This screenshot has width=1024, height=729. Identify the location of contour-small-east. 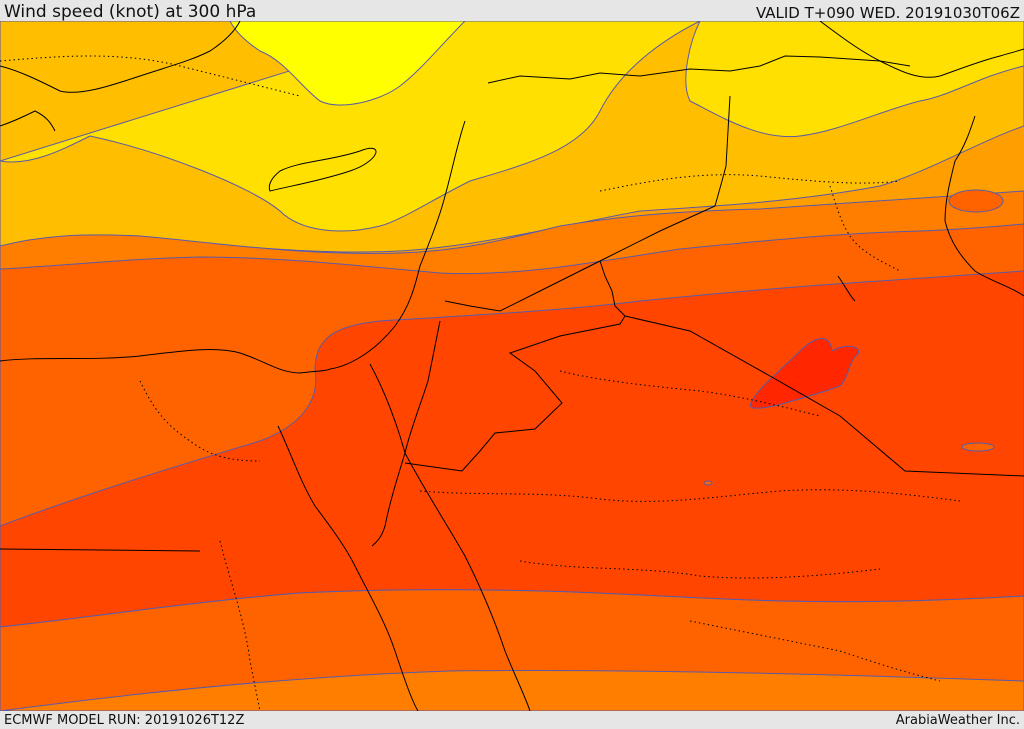
(978, 447).